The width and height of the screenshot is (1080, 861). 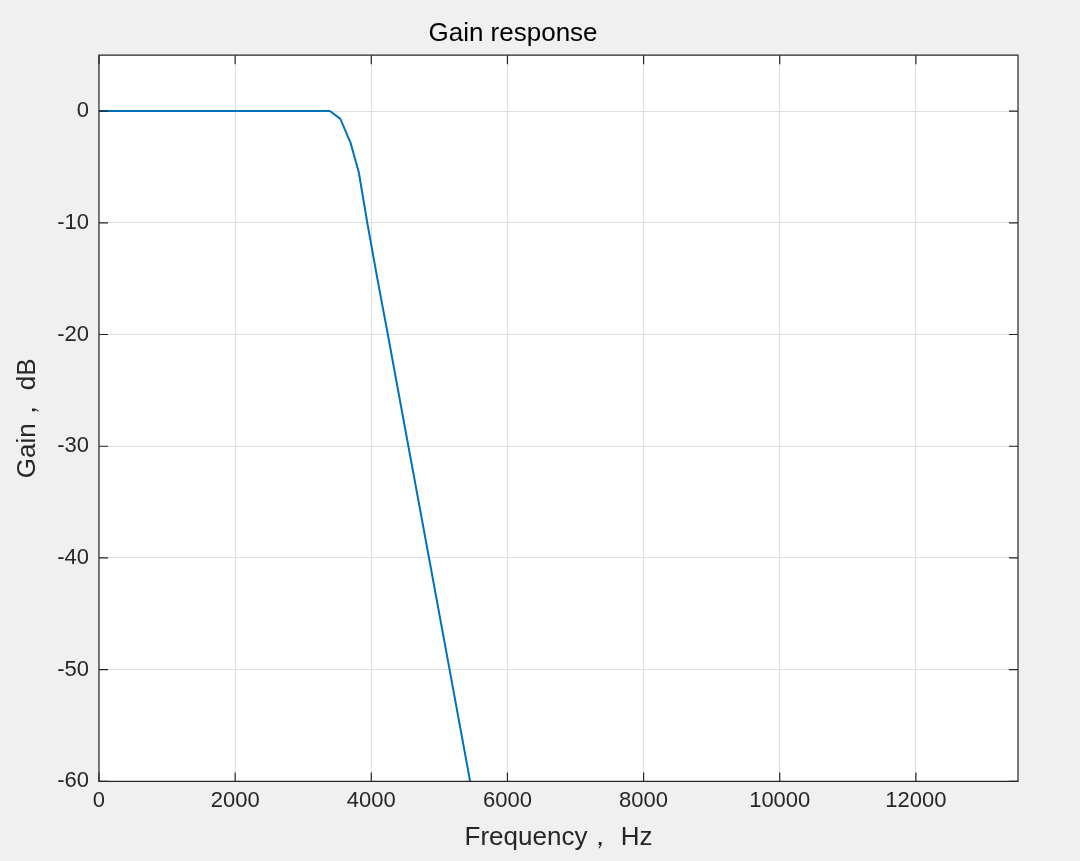 I want to click on x-tick-label: 8000, so click(x=644, y=799).